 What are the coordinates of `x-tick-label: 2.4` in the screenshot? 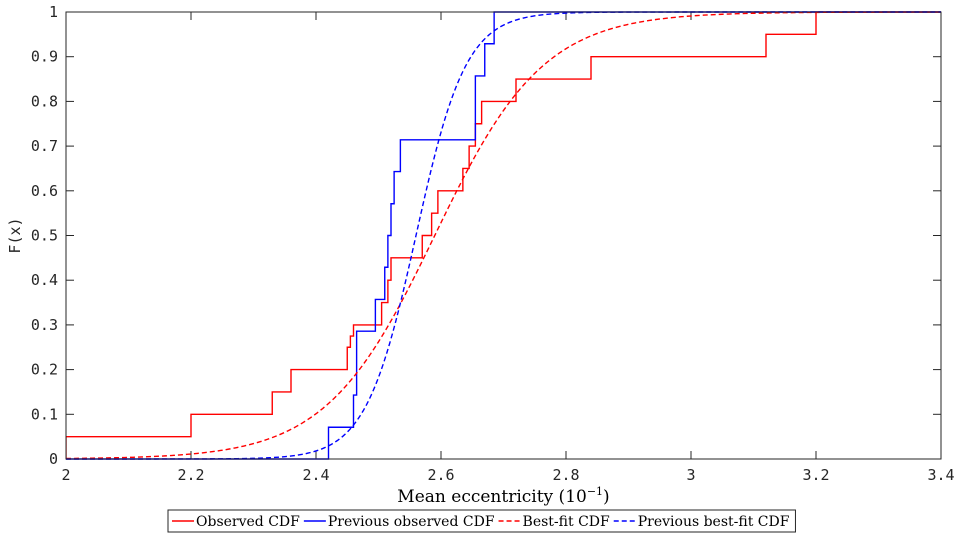 It's located at (315, 475).